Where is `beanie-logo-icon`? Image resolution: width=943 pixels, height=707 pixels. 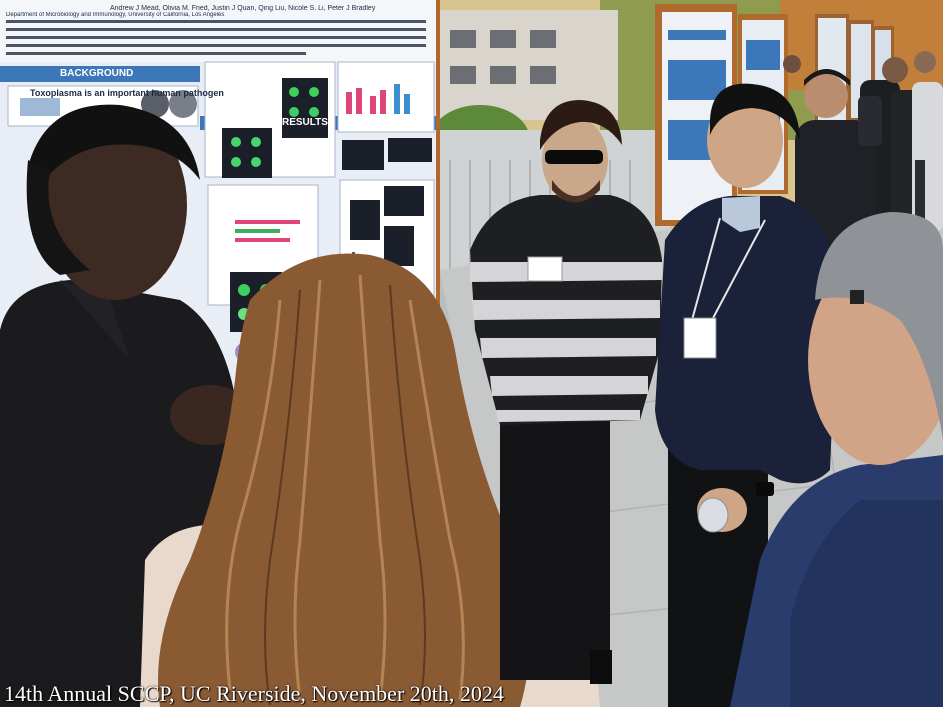
beanie-logo-icon is located at coordinates (857, 297).